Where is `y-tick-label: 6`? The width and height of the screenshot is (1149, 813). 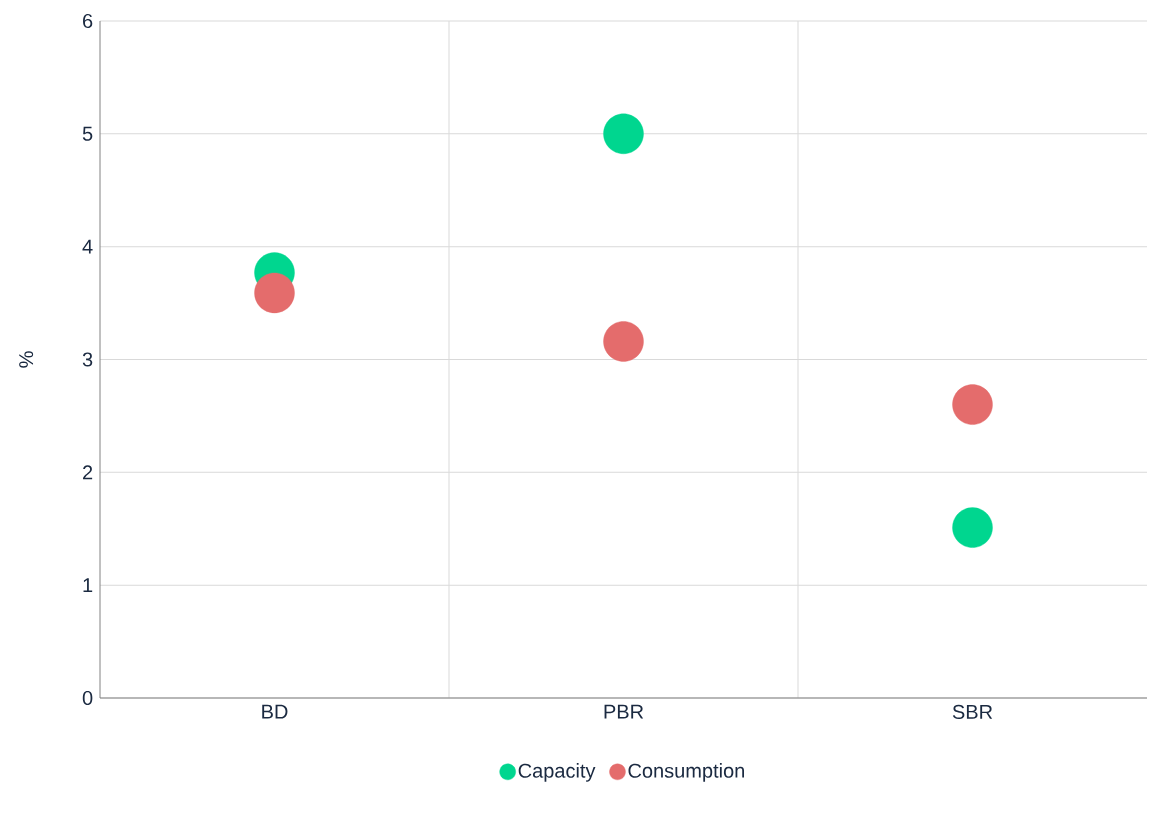
y-tick-label: 6 is located at coordinates (88, 21).